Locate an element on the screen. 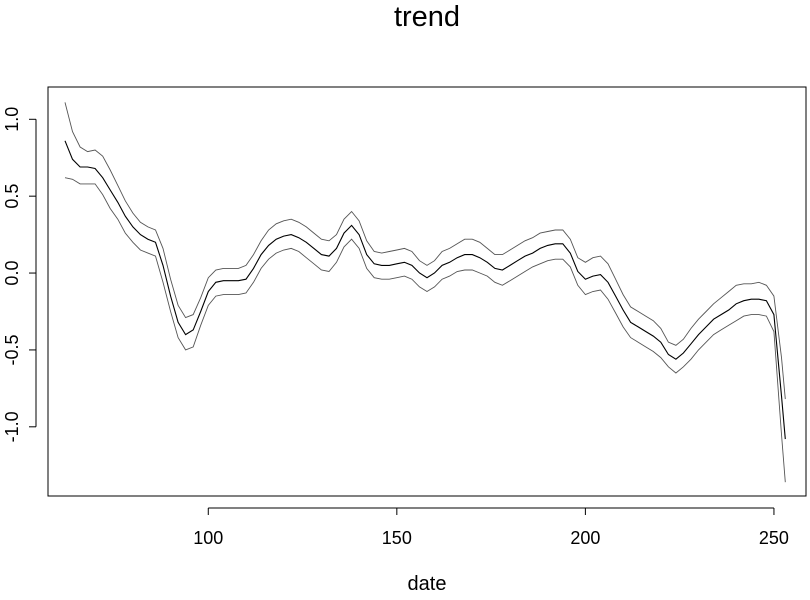  x-axis-label: date is located at coordinates (427, 584).